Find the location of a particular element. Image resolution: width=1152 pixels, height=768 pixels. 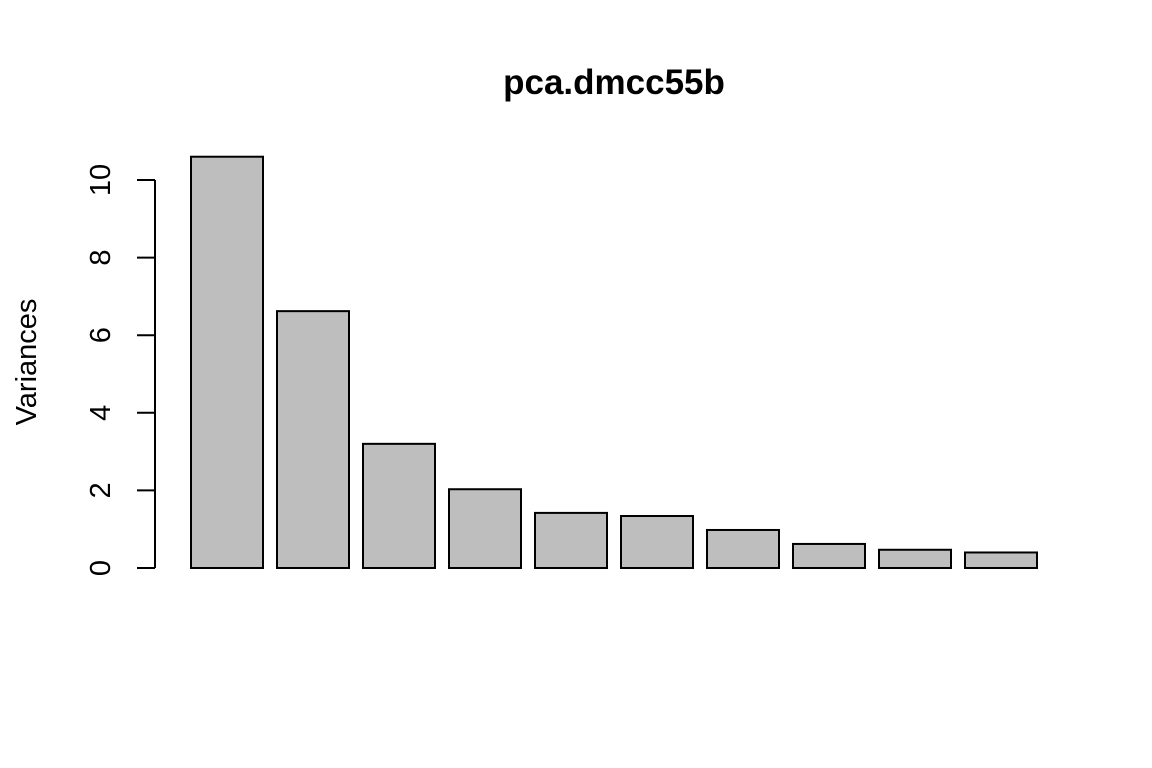

y-tick-label: 4 is located at coordinates (101, 413).